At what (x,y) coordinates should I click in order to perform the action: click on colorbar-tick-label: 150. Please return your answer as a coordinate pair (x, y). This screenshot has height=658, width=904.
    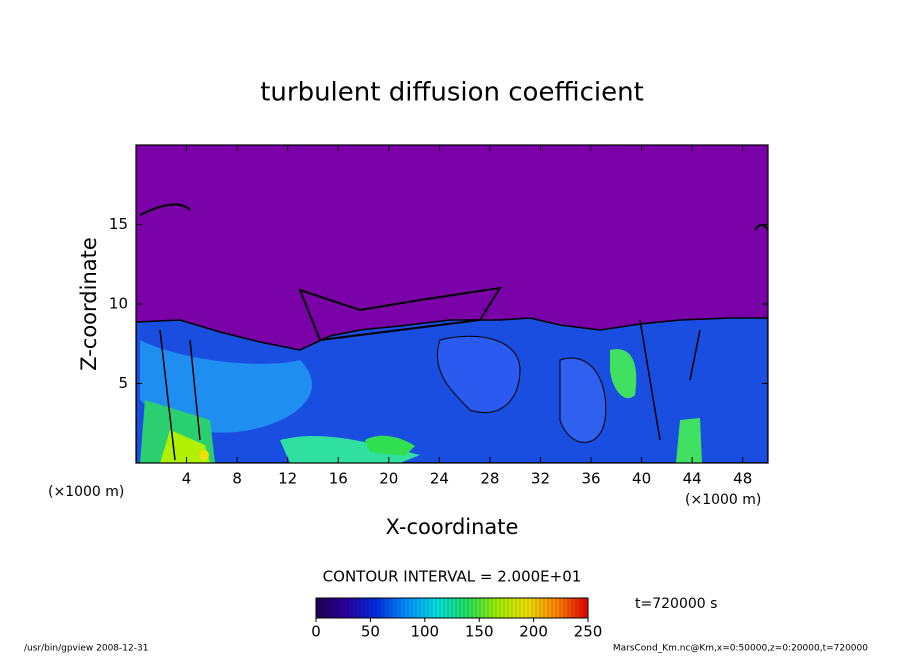
    Looking at the image, I should click on (479, 632).